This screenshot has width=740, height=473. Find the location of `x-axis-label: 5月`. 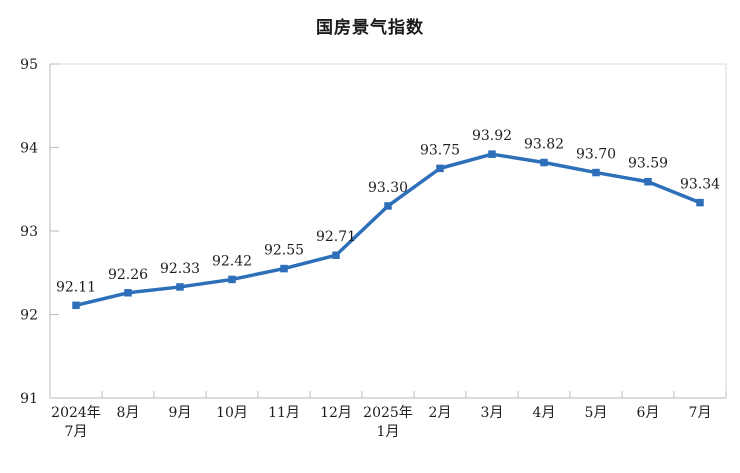

x-axis-label: 5月 is located at coordinates (596, 413).